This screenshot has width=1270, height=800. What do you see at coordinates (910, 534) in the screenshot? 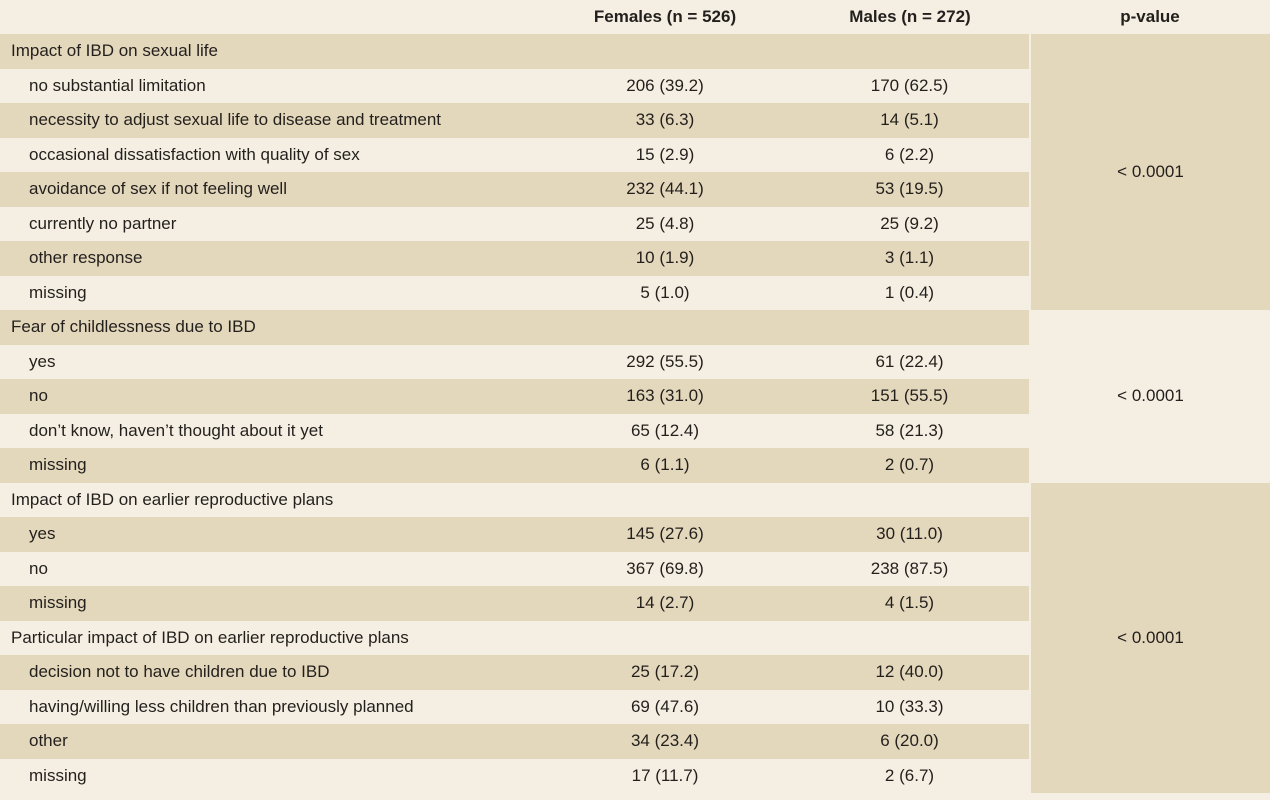
I see `males-value: 30 (11.0)` at bounding box center [910, 534].